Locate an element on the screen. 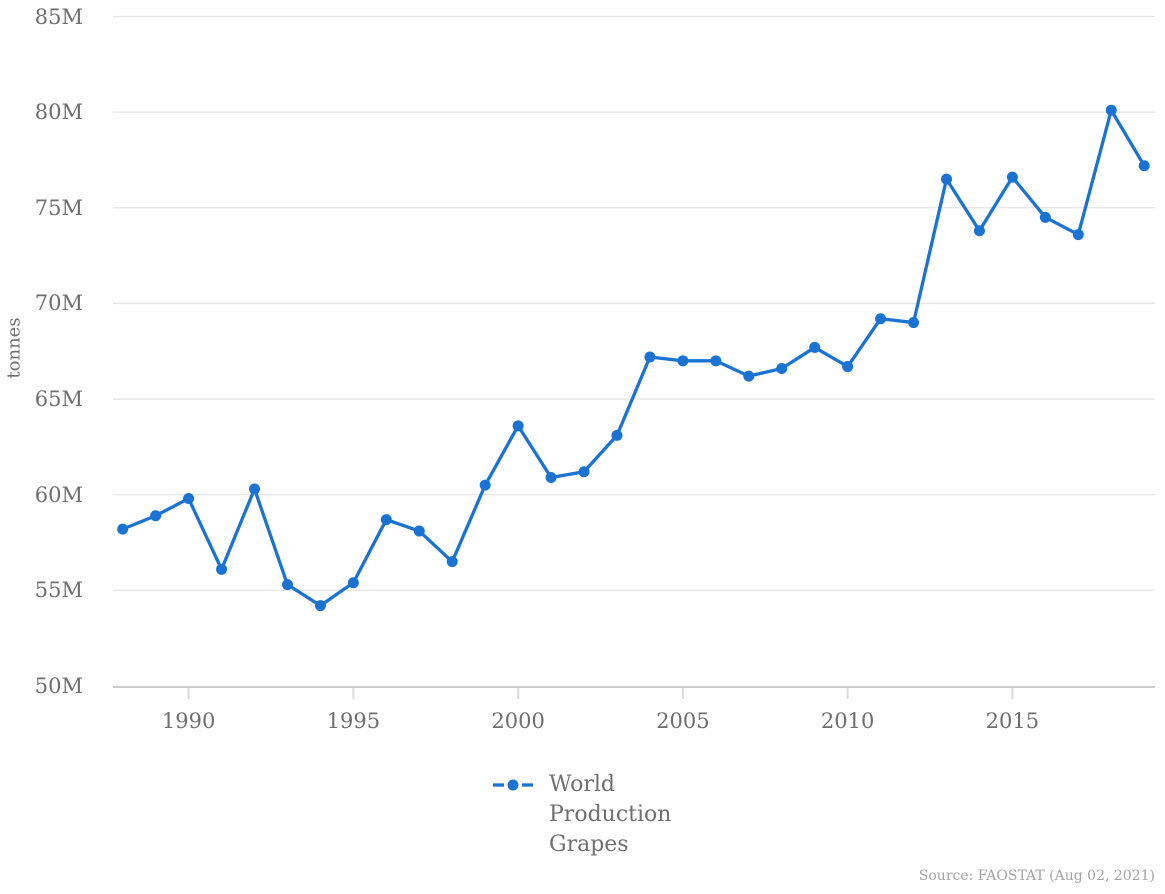  data-point-2010 is located at coordinates (848, 367).